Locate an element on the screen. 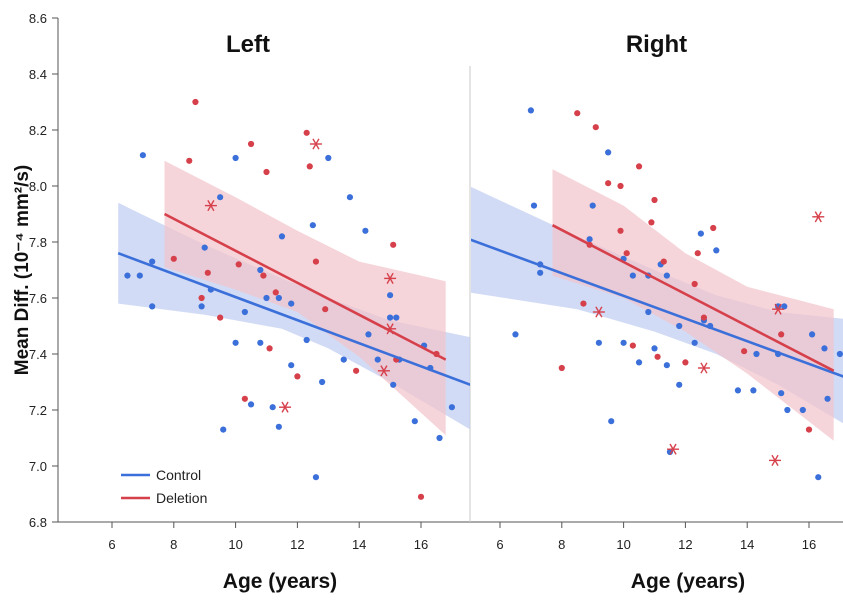  y-tick-label: 7.0 is located at coordinates (38, 466).